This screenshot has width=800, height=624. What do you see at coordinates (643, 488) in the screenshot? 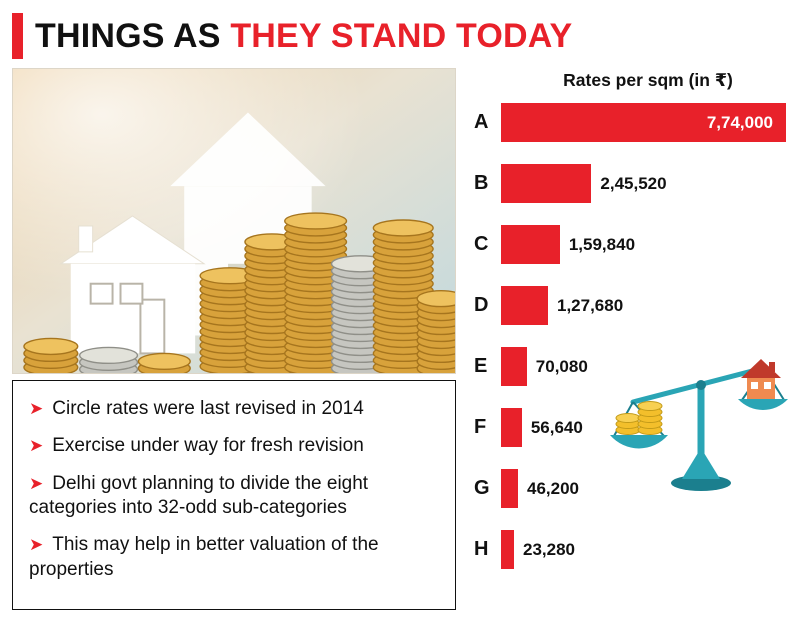
I see `bar-track: 46,200` at bounding box center [643, 488].